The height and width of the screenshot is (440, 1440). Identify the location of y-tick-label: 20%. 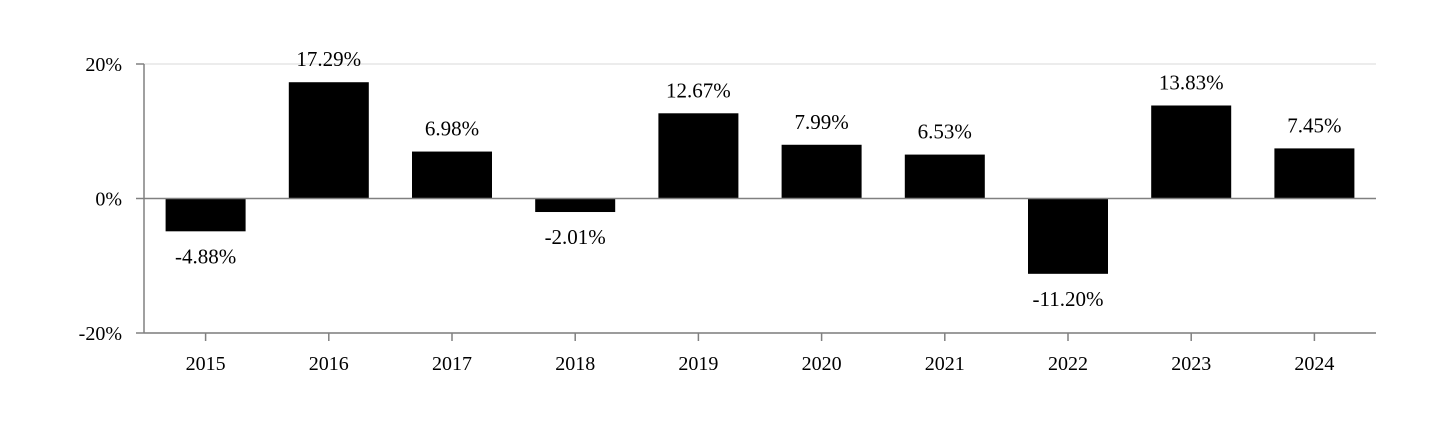
(103, 65).